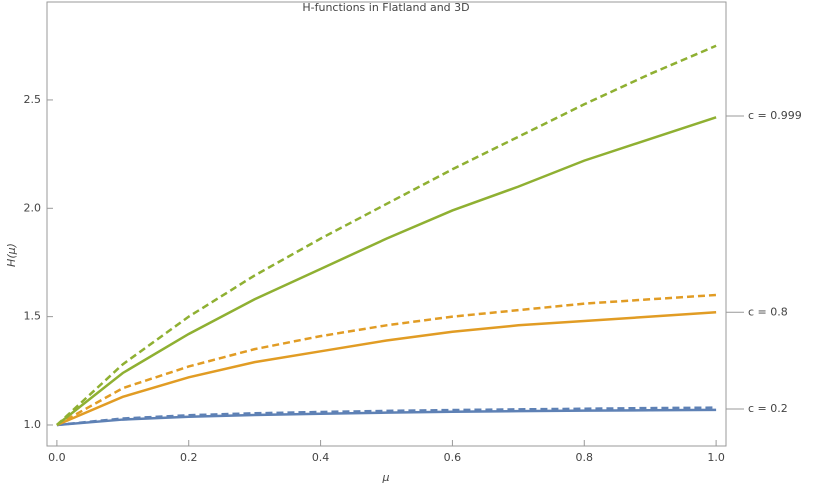 This screenshot has height=487, width=830. What do you see at coordinates (321, 457) in the screenshot?
I see `x-tick-label: 0.4` at bounding box center [321, 457].